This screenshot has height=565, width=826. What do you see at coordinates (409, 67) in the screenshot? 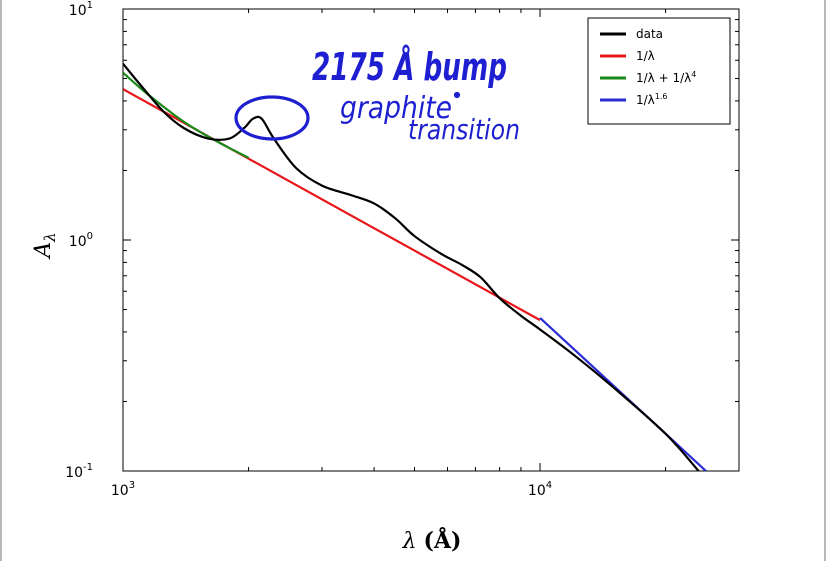
I see `annotation-bump-title: 2175 Å bump` at bounding box center [409, 67].